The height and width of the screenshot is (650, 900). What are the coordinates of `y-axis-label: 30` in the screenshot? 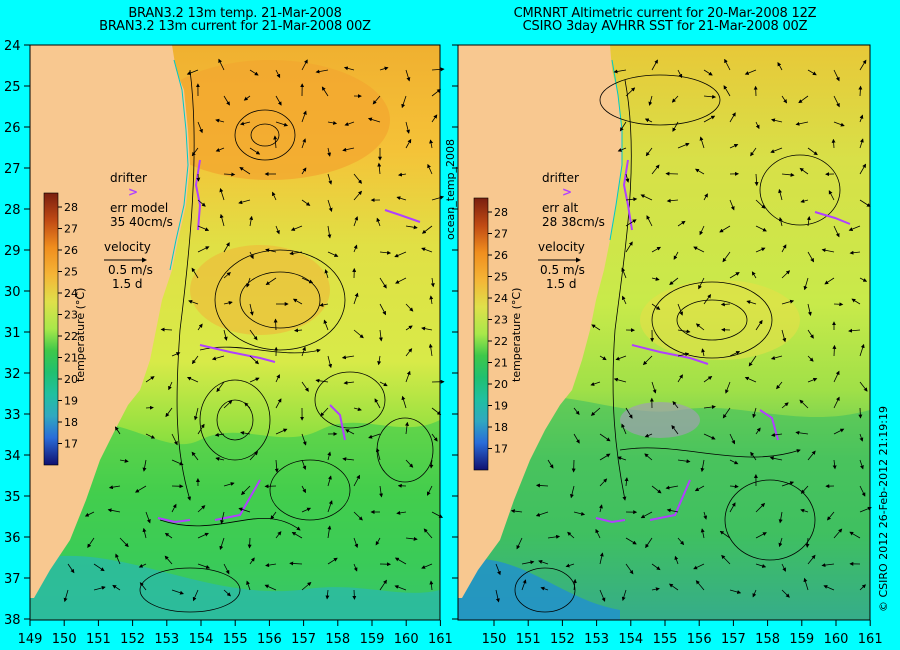 It's located at (12, 292).